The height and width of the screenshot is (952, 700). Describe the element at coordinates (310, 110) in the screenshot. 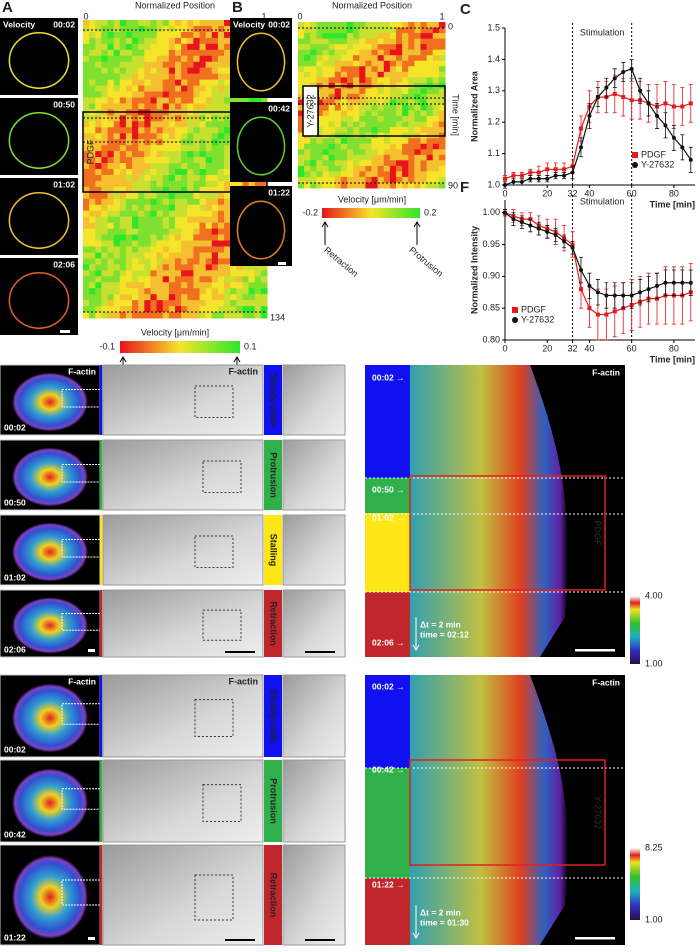

I see `label: Y-27632` at that location.